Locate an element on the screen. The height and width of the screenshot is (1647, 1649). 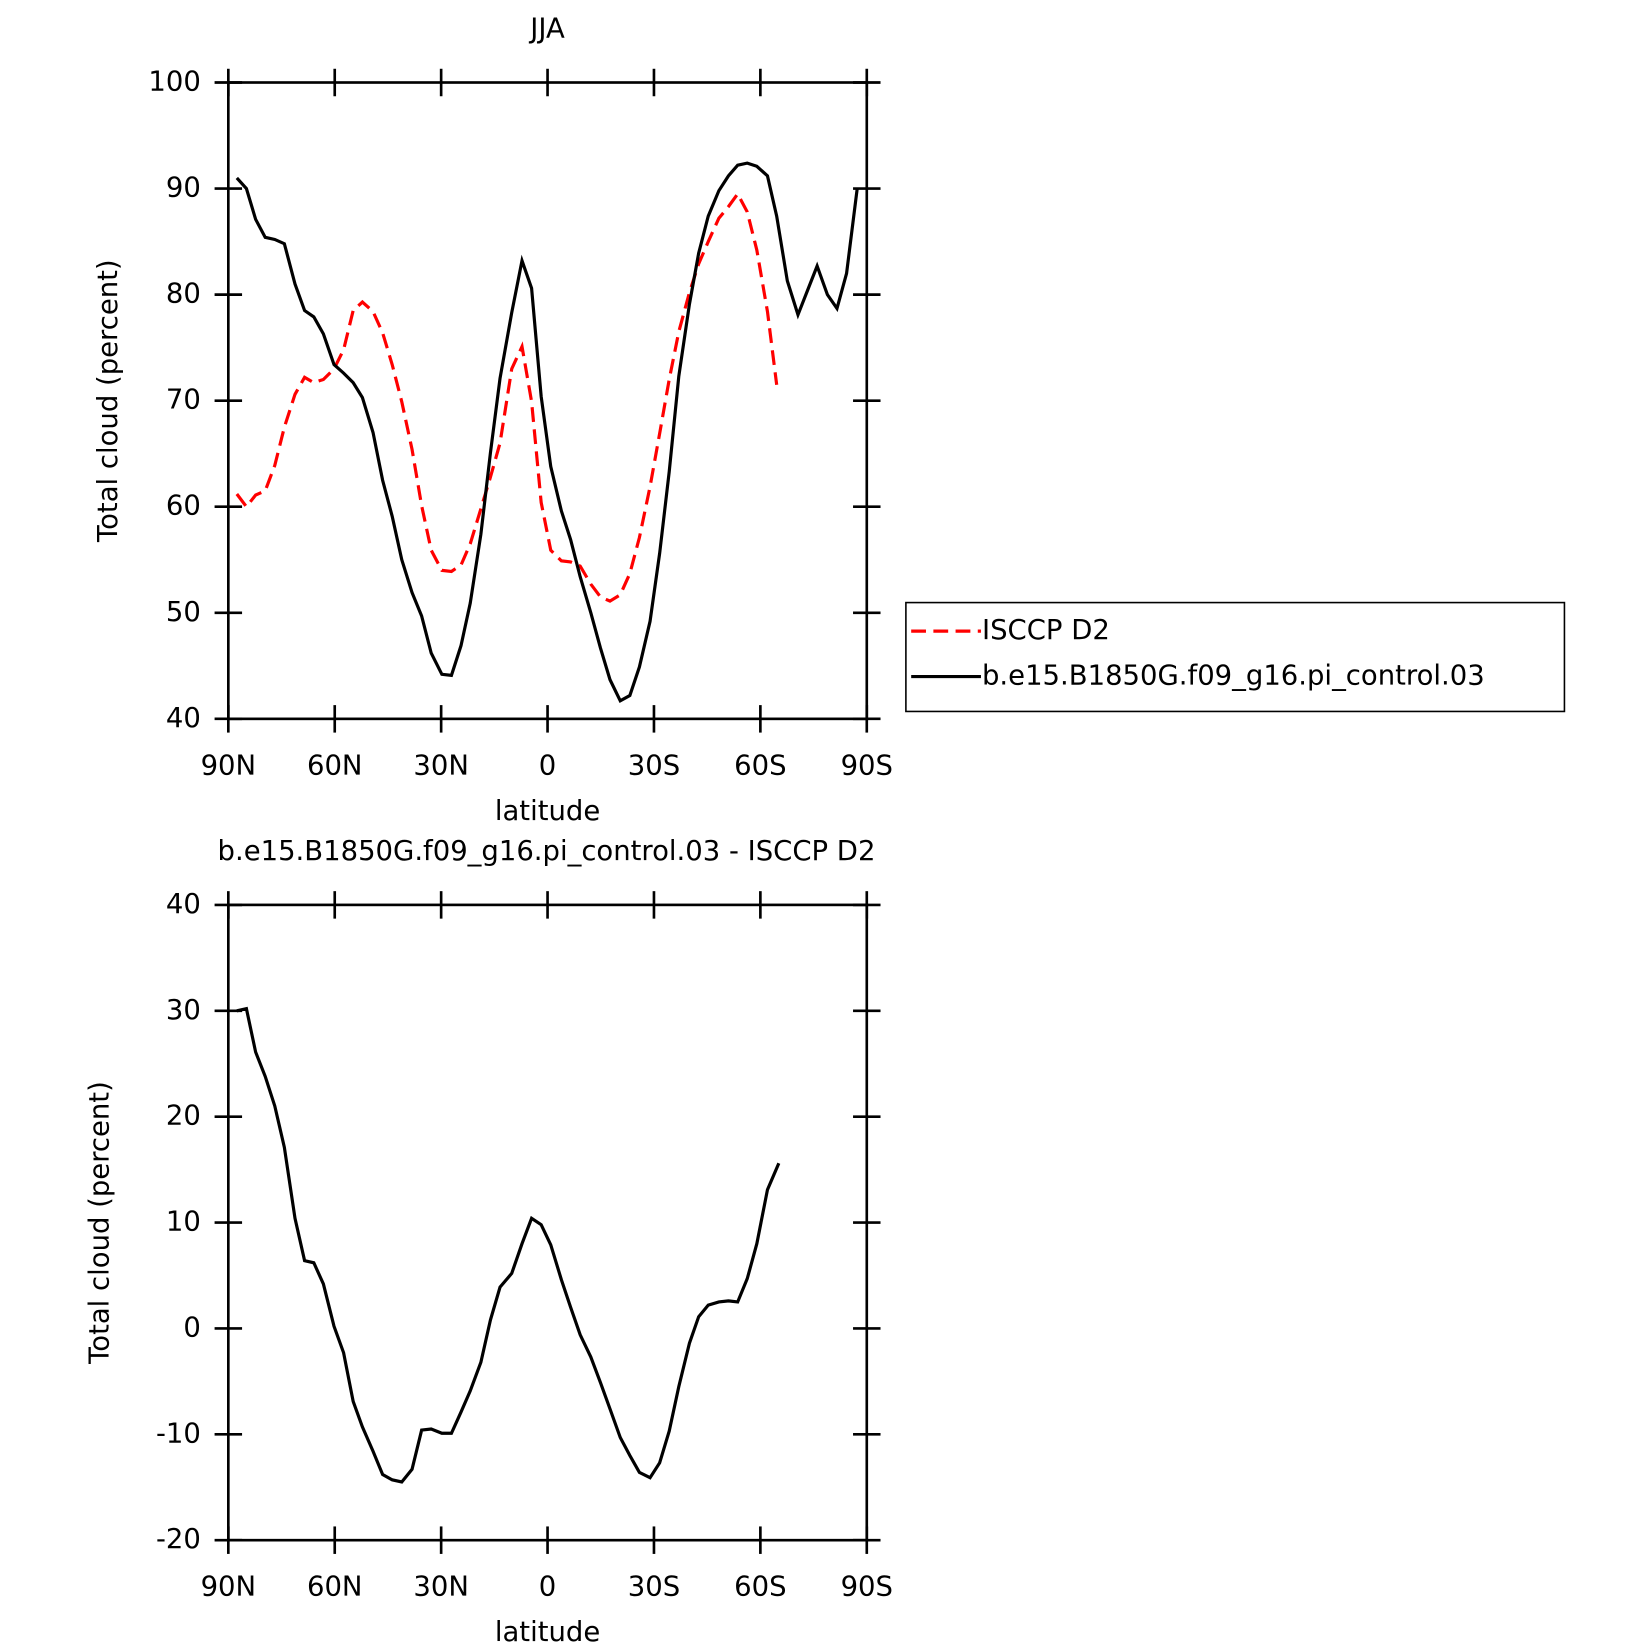
y-tick-label: 0 is located at coordinates (191, 1327).